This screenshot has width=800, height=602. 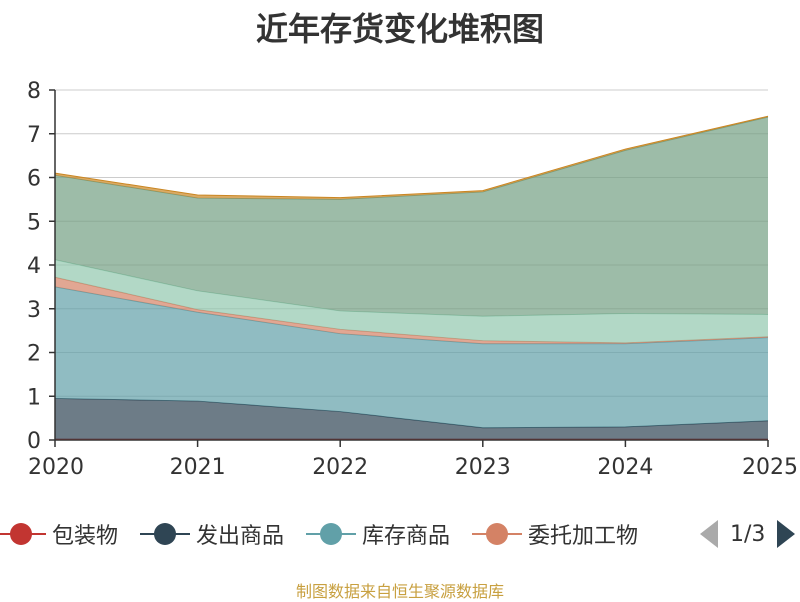 I want to click on y-tick-label: 6, so click(x=34, y=179).